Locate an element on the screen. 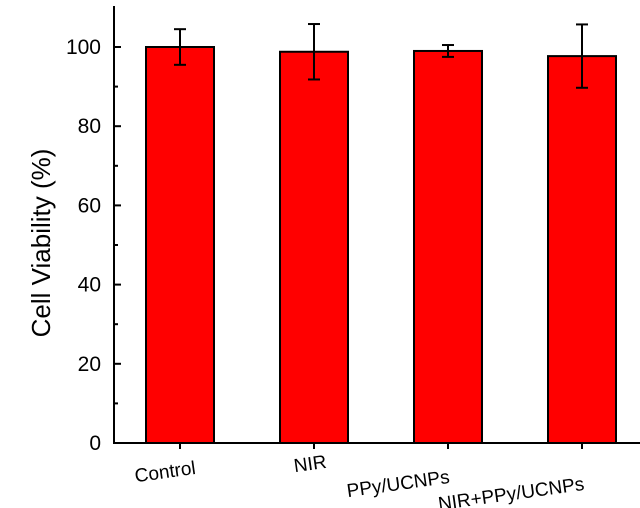  x-category-label-2: PPy/UCNPs is located at coordinates (398, 484).